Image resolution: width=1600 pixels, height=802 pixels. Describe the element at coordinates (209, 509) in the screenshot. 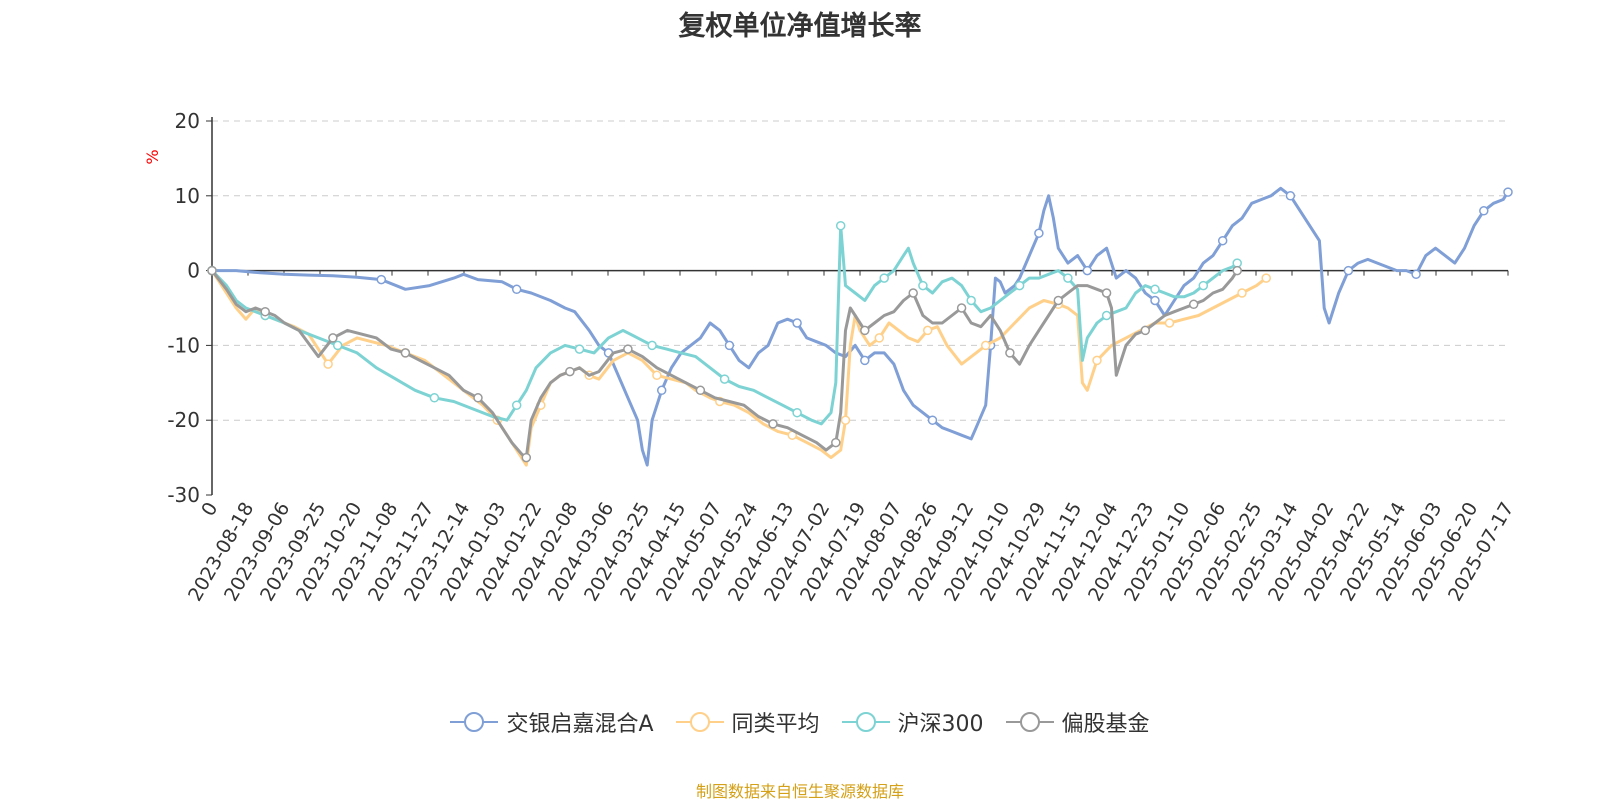

I see `x-tick-label: 0` at that location.